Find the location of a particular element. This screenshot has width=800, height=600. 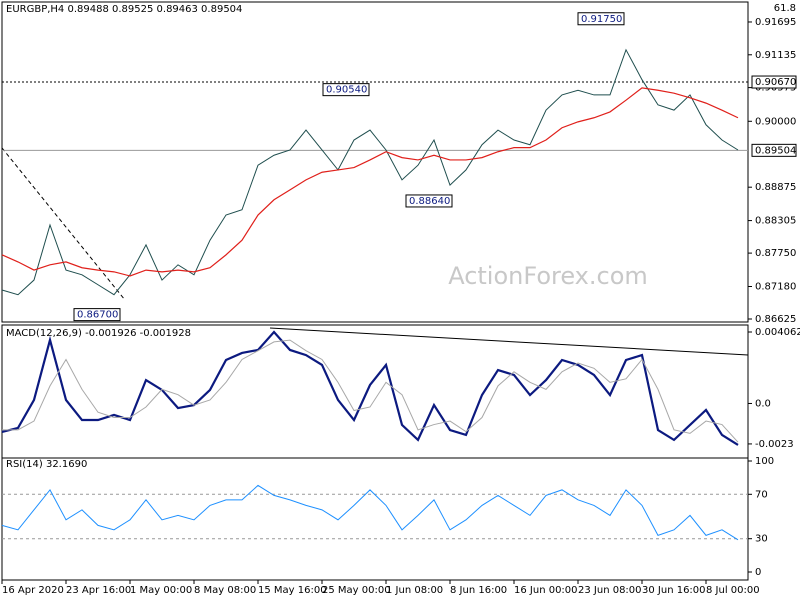

chart-title: RSI(14) 32.1690 is located at coordinates (46, 464).